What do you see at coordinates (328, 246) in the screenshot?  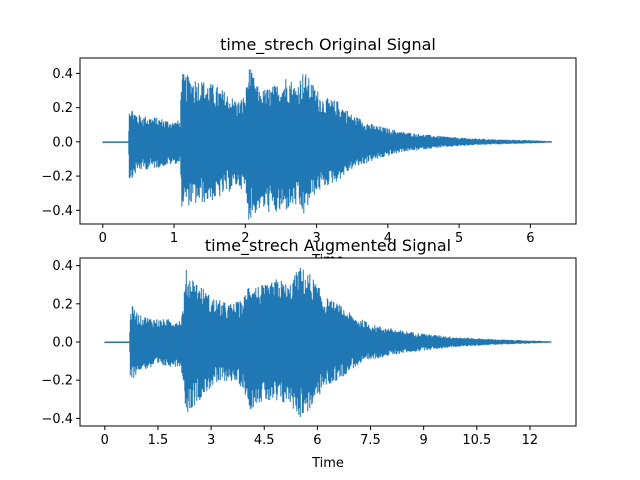 I see `chart-title-augmented: time_strech Augmented Signal` at bounding box center [328, 246].